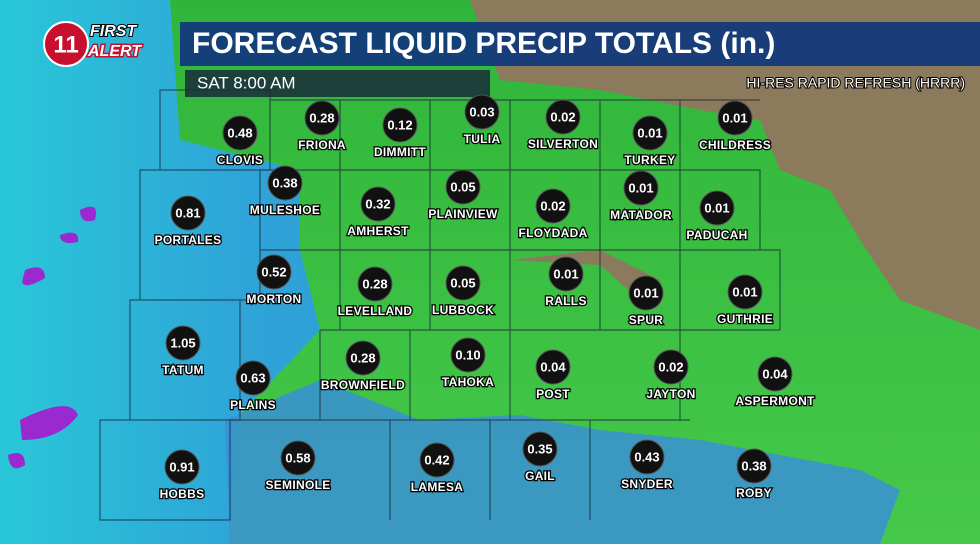 The height and width of the screenshot is (544, 980). I want to click on model: HI-RES RAPID REFRESH (HRRR), so click(855, 83).